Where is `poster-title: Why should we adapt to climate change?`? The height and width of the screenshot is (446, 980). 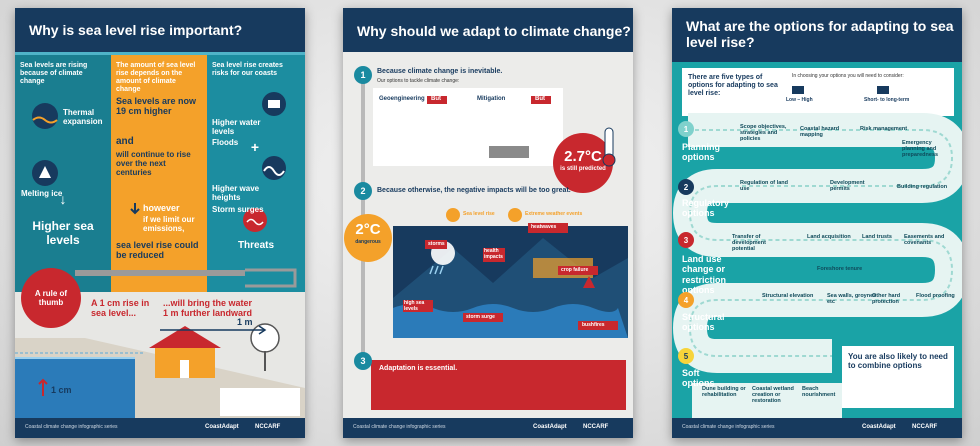 poster-title: Why should we adapt to climate change? is located at coordinates (494, 31).